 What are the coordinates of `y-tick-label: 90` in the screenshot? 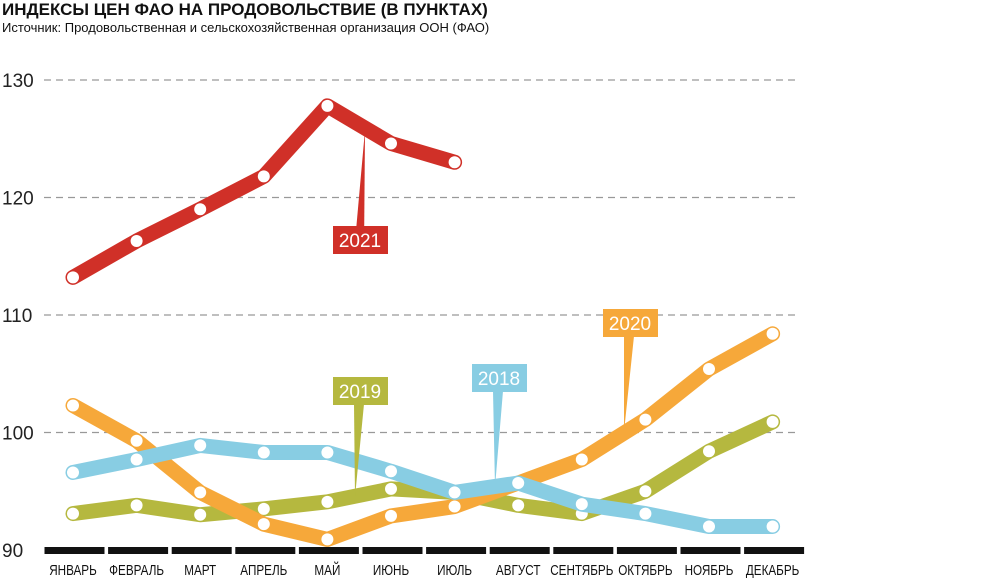 It's located at (12, 551).